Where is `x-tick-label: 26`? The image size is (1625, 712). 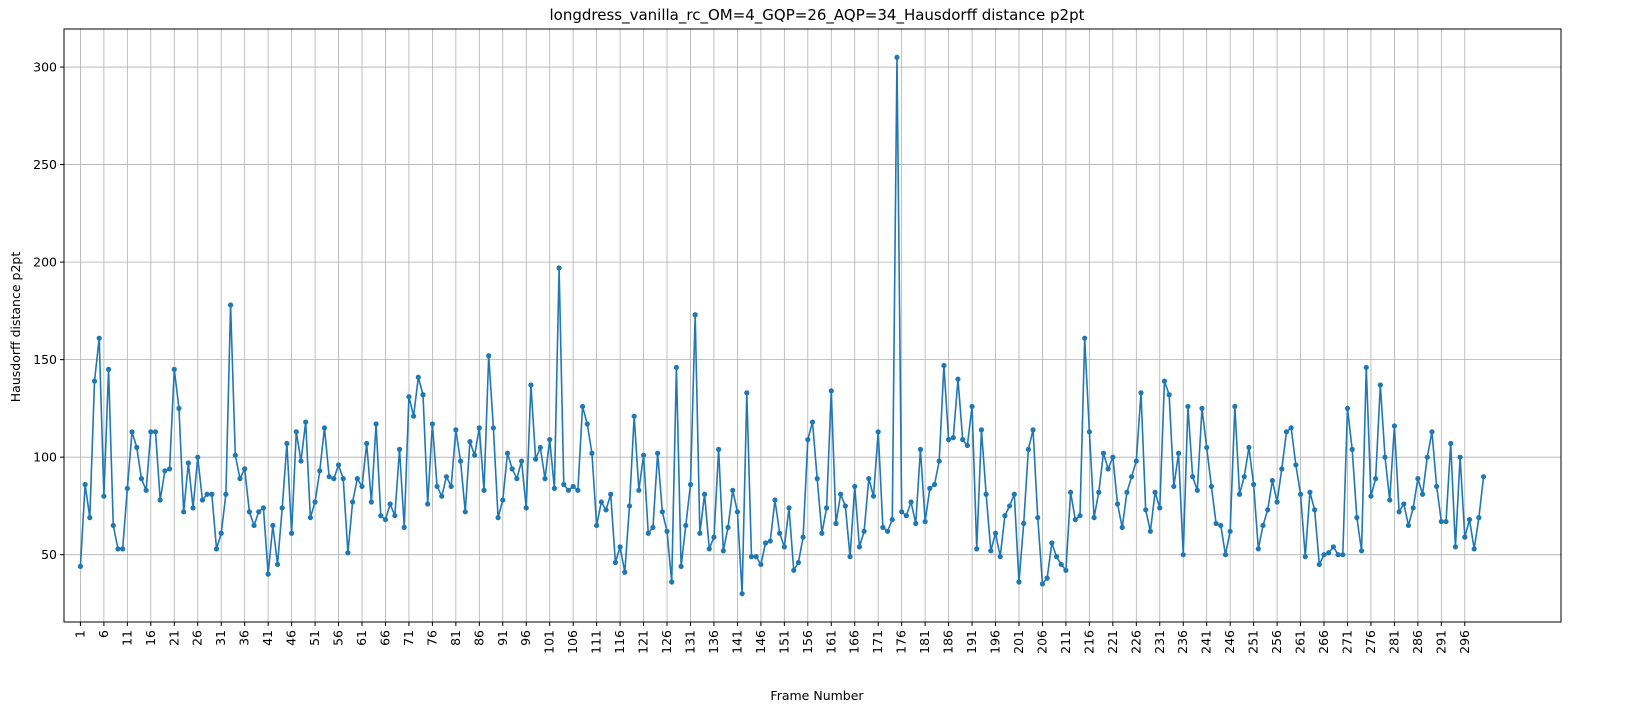 x-tick-label: 26 is located at coordinates (197, 638).